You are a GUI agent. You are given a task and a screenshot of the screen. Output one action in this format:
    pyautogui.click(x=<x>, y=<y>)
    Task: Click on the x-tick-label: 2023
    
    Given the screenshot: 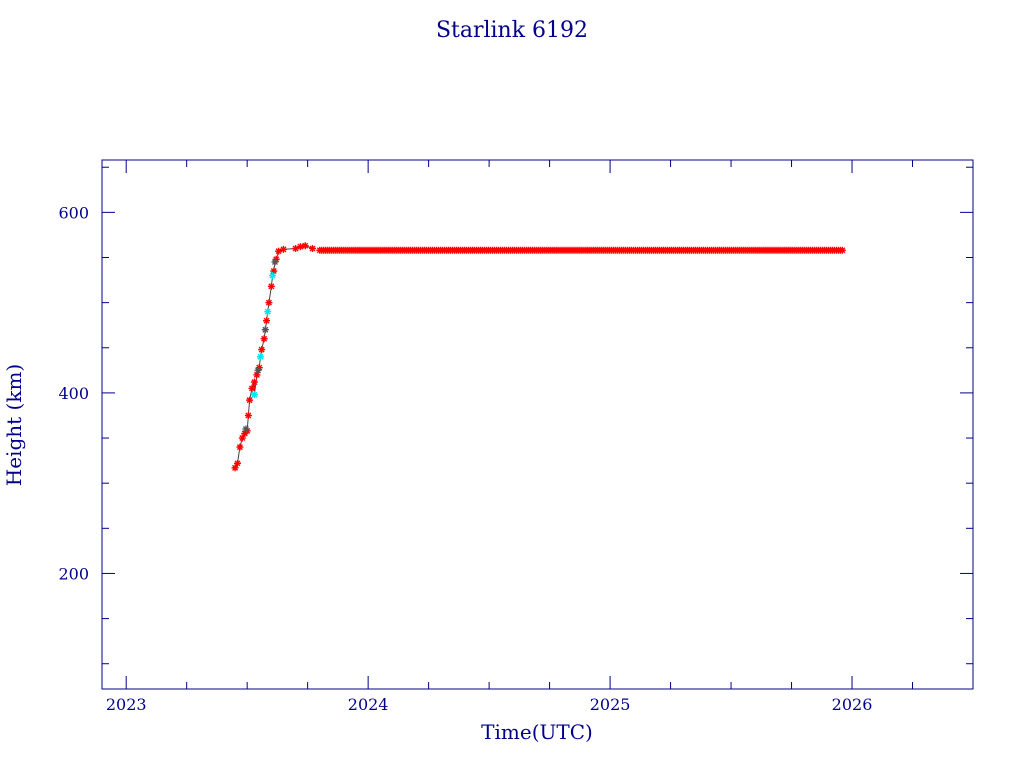 What is the action you would take?
    pyautogui.click(x=126, y=704)
    